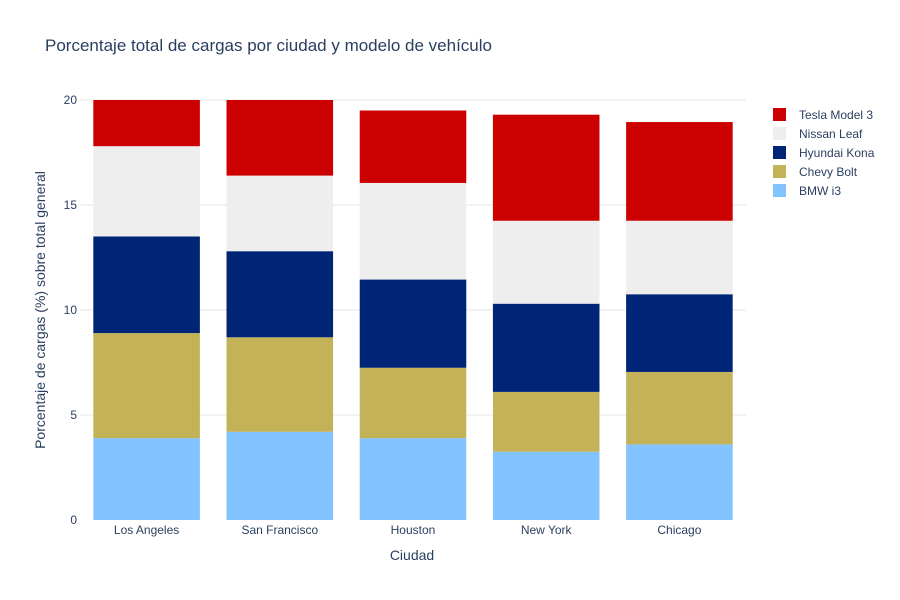 This screenshot has width=900, height=600. Describe the element at coordinates (71, 205) in the screenshot. I see `y-tick-label: 15` at that location.